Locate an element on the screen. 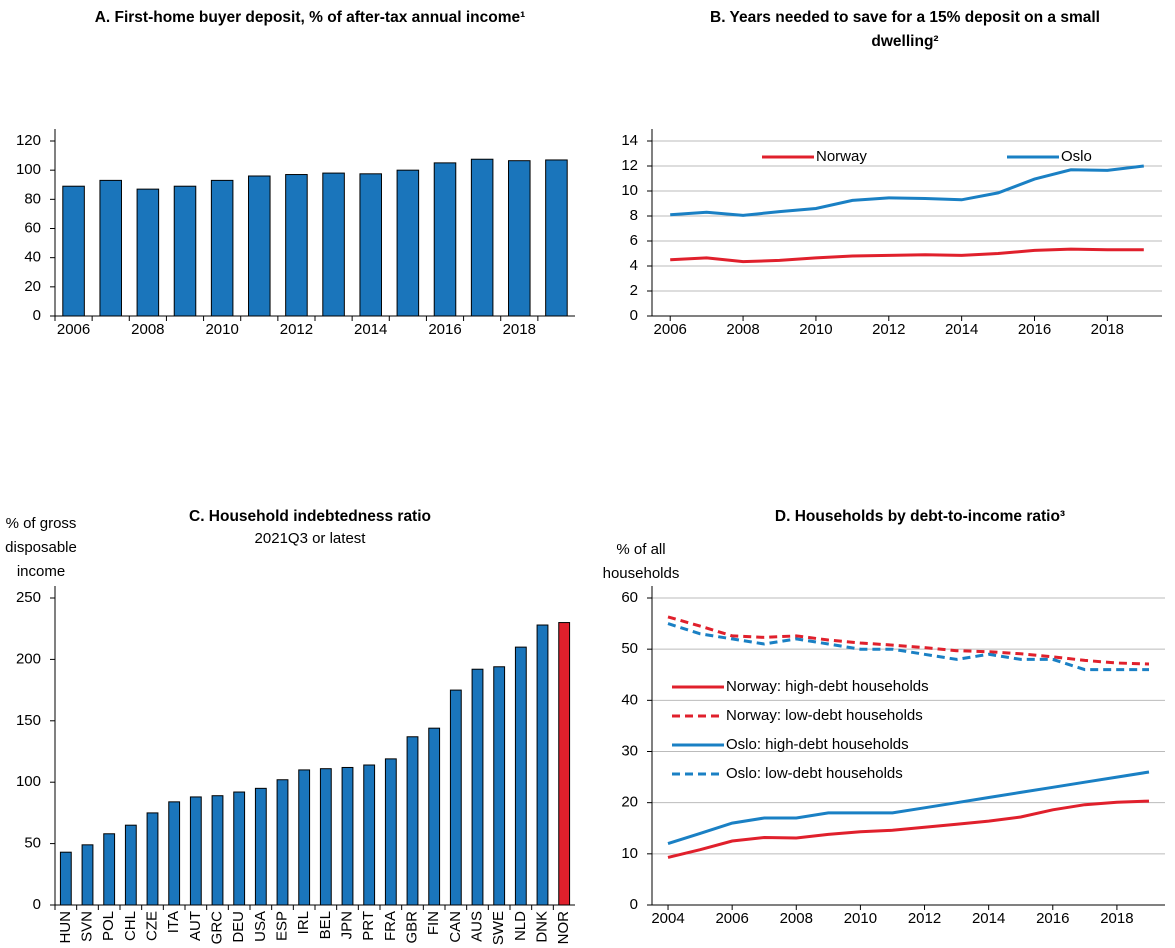 The height and width of the screenshot is (948, 1175). chart-title: C. Household indebtedness ratio is located at coordinates (310, 516).